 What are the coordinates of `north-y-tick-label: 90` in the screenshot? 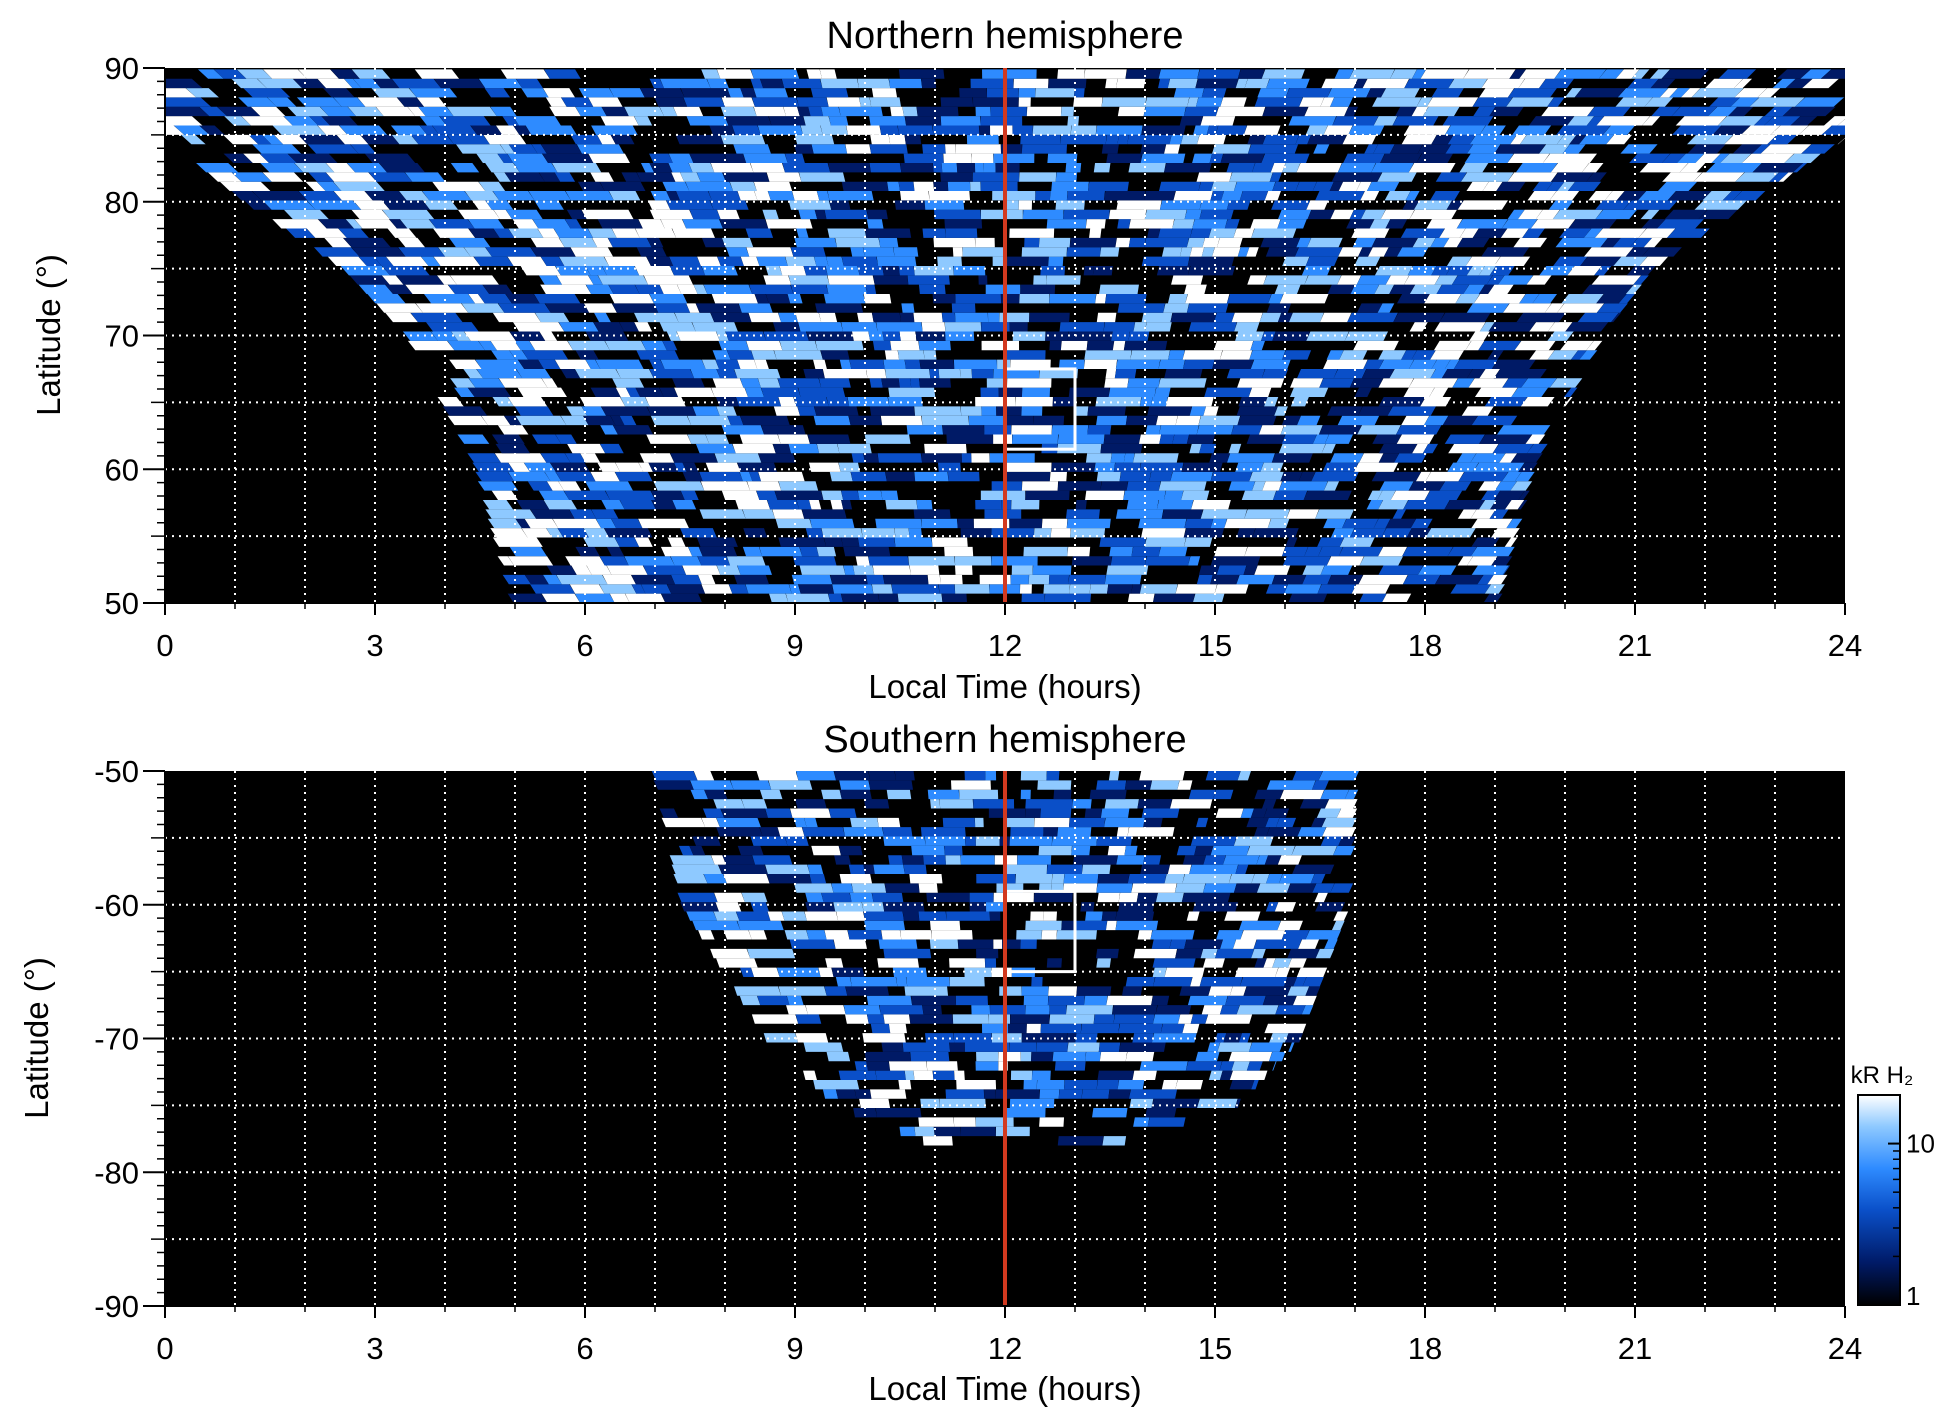 It's located at (122, 68).